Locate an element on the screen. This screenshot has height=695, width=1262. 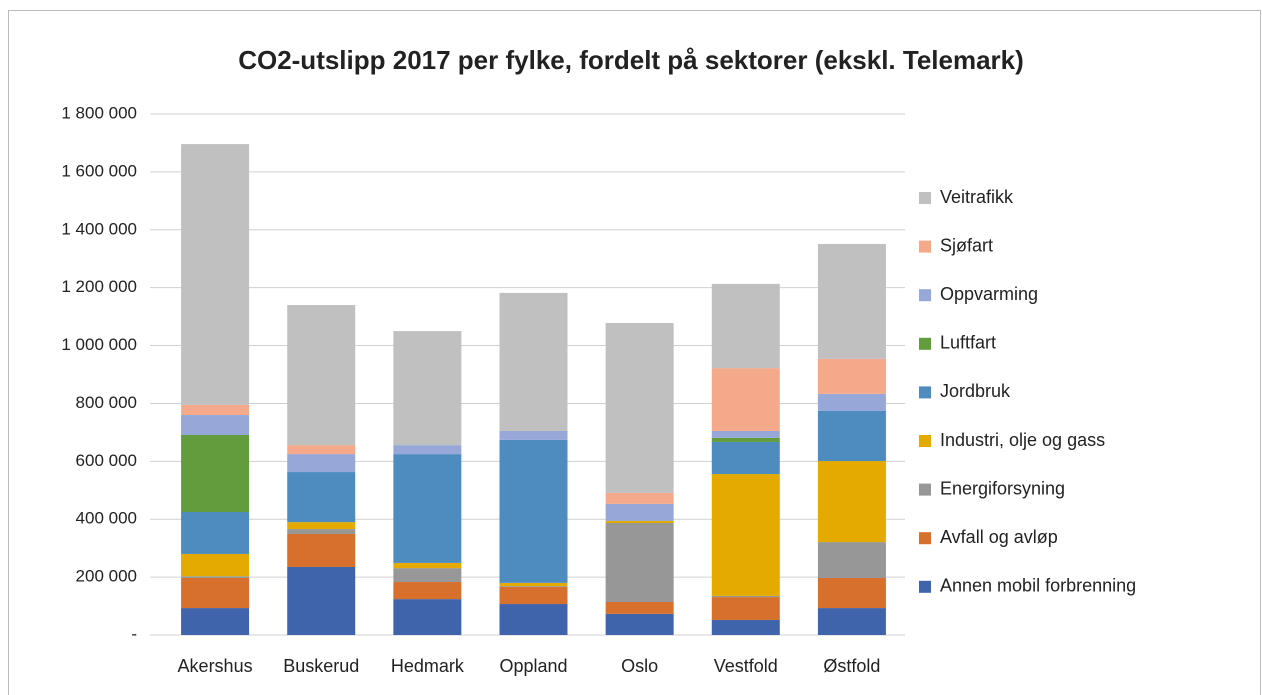
legend-label: Avfall og avløp is located at coordinates (999, 537).